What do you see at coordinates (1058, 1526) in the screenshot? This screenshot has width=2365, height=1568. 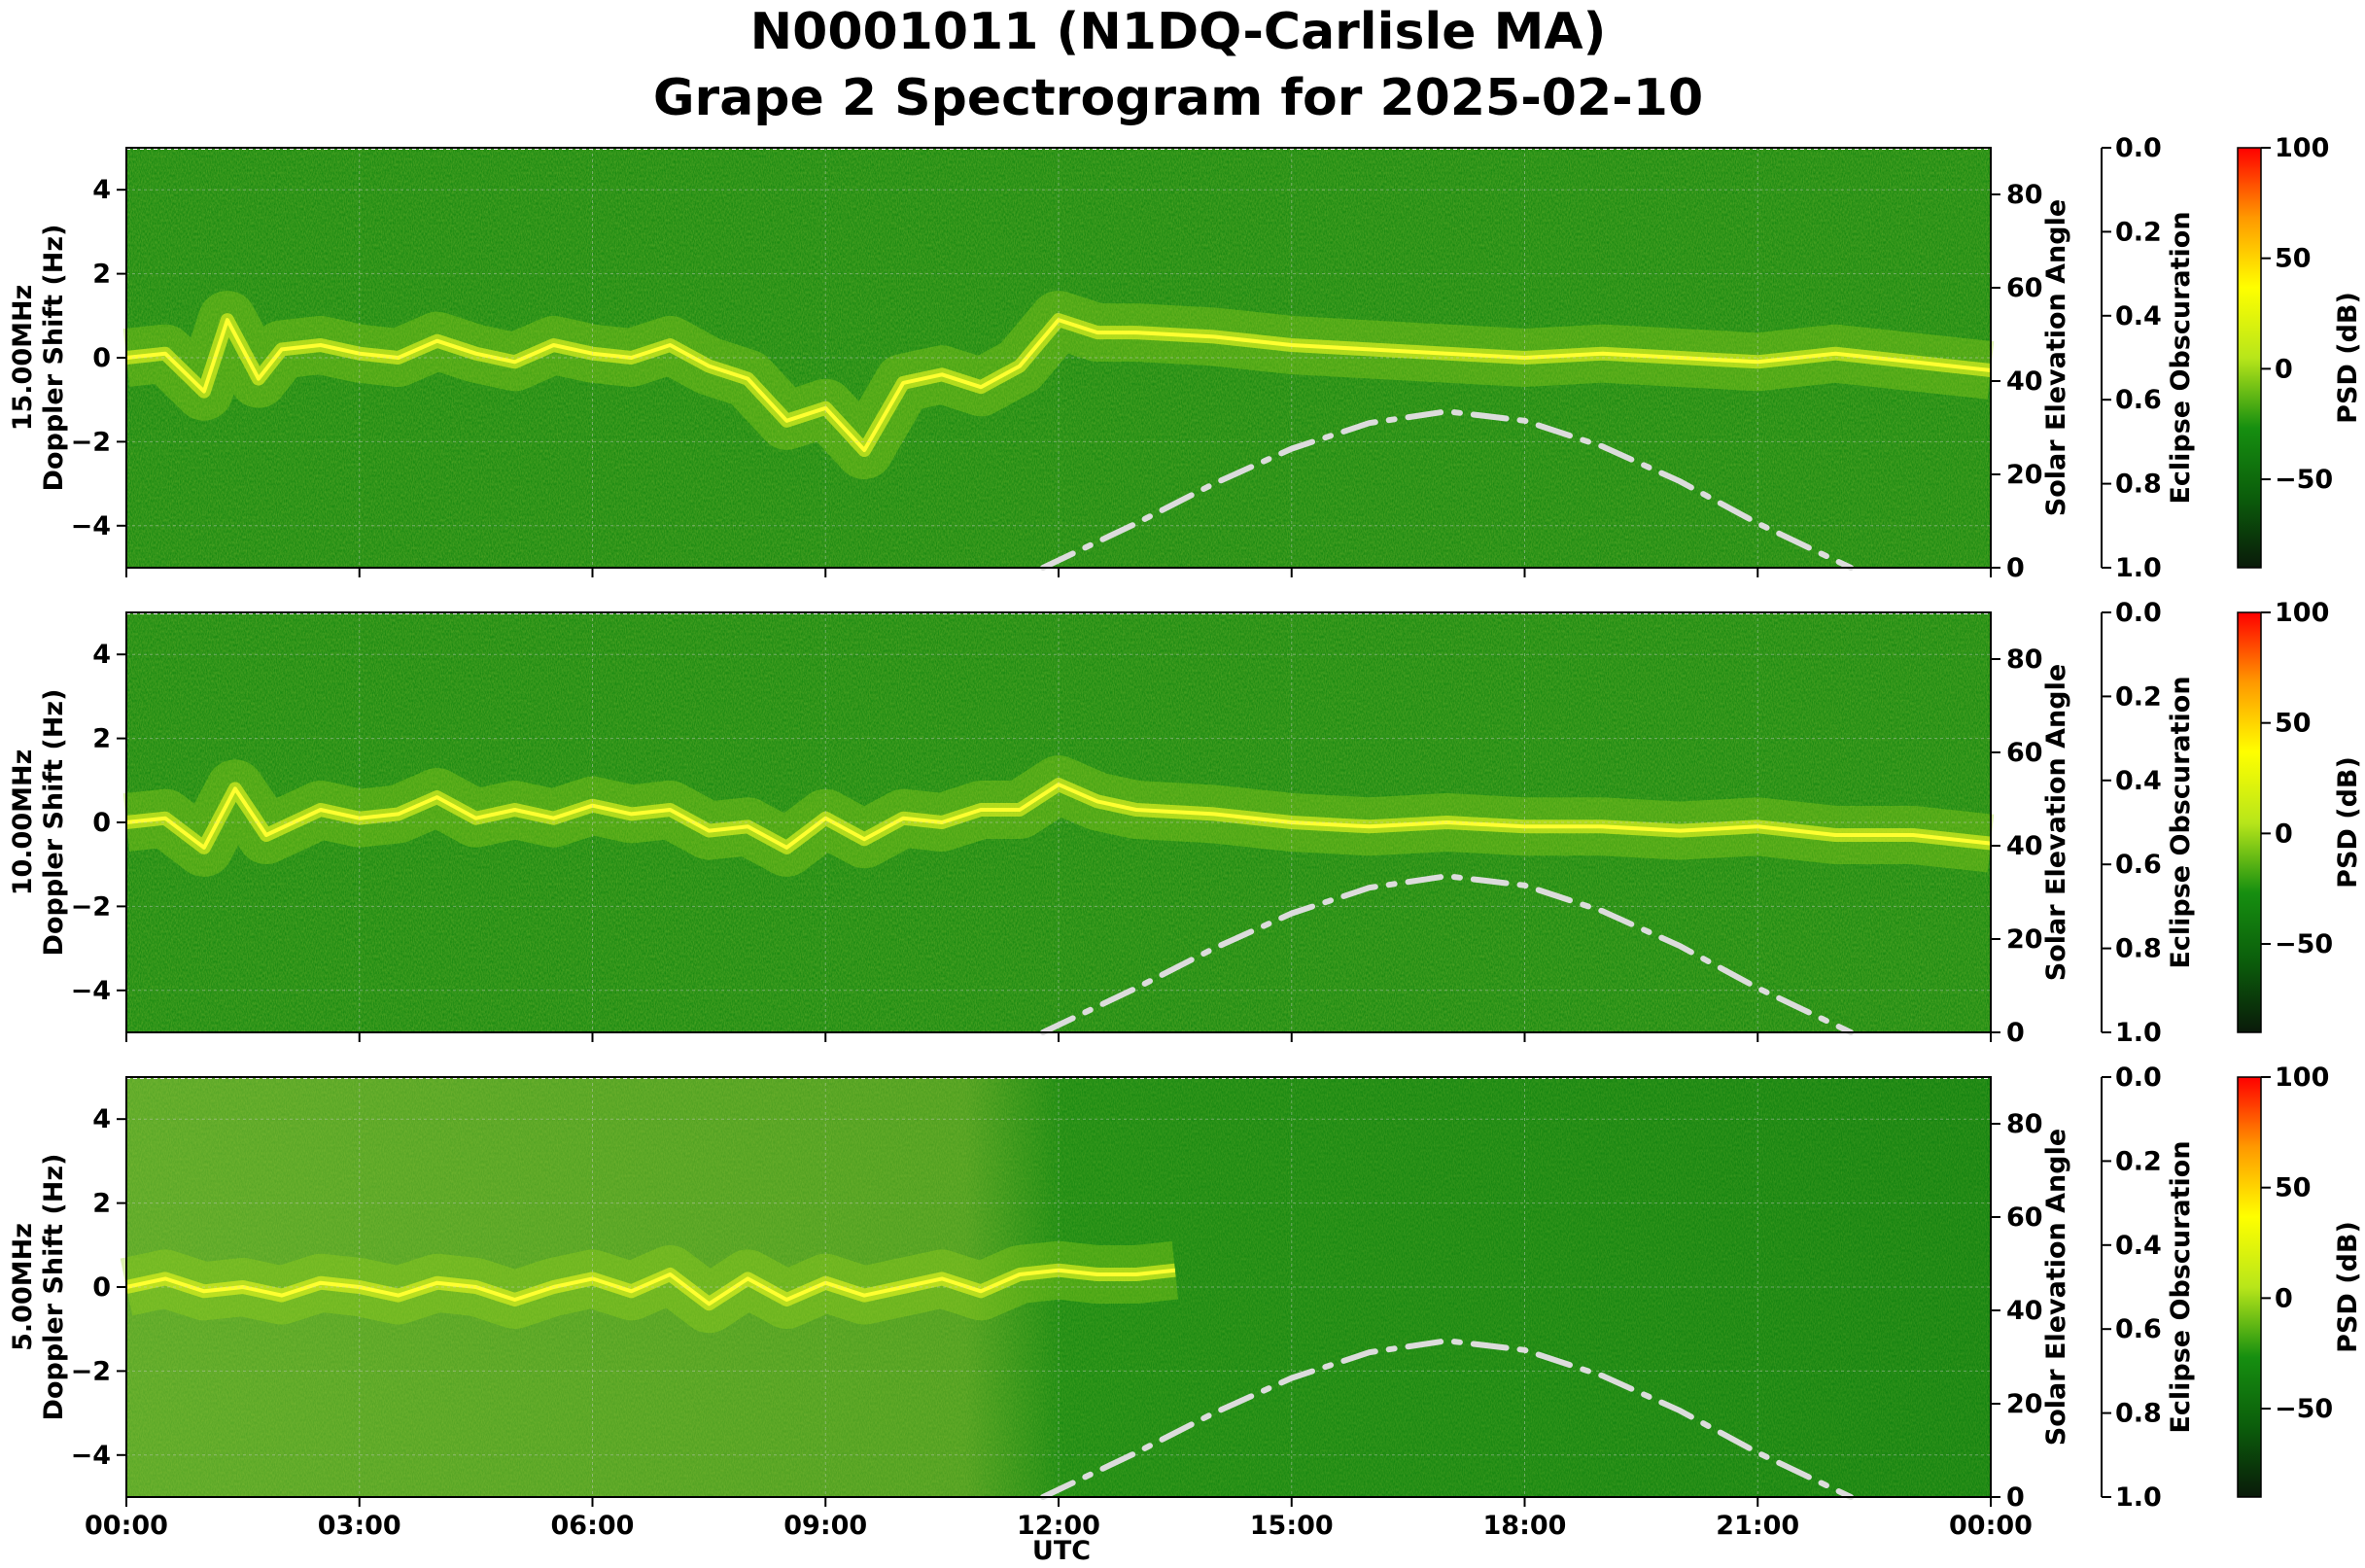 I see `x-tick-label: 12:00` at bounding box center [1058, 1526].